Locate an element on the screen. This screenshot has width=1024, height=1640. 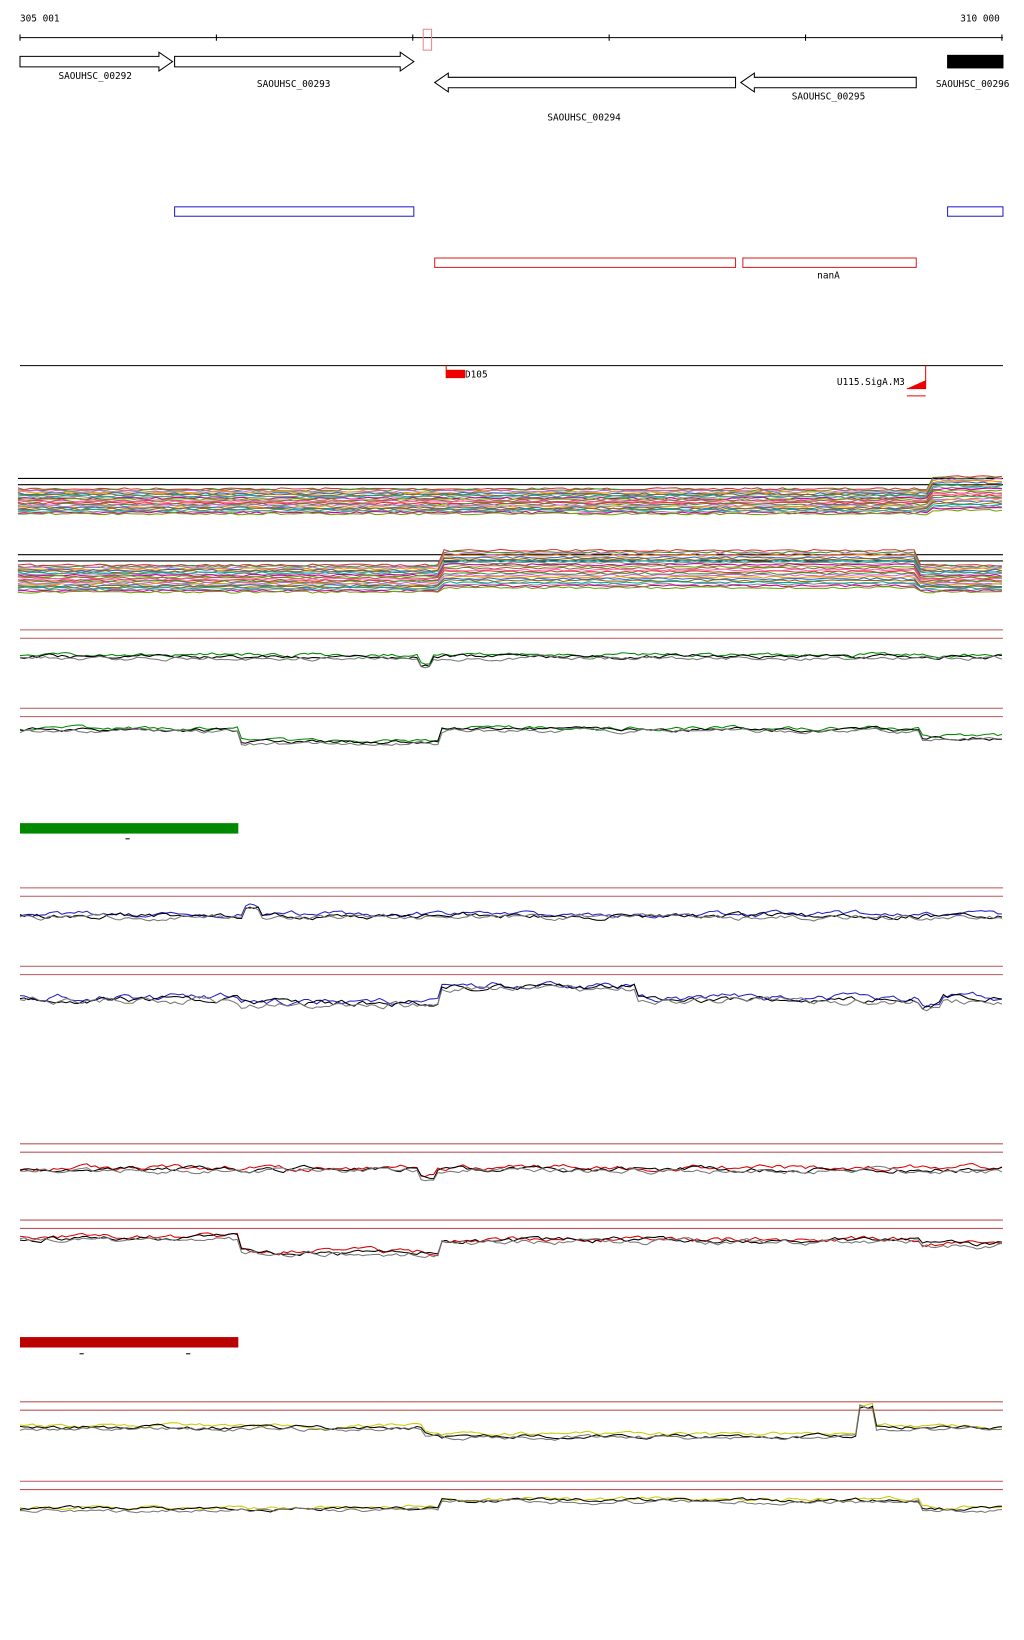
gene-box is located at coordinates (975, 61).